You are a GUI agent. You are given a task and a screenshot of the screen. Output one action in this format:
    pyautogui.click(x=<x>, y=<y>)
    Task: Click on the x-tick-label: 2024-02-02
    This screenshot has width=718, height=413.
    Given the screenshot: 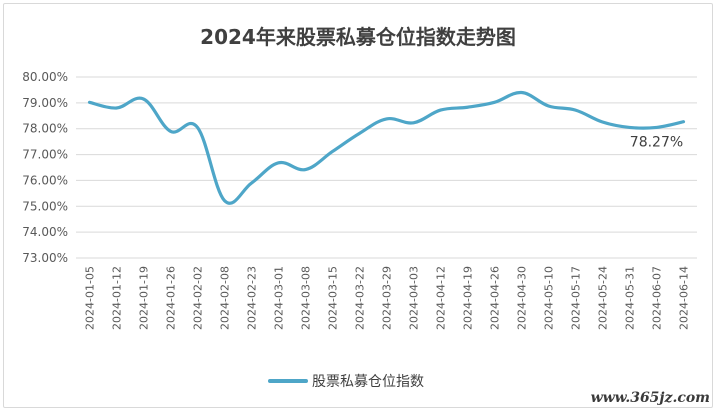 What is the action you would take?
    pyautogui.click(x=198, y=298)
    